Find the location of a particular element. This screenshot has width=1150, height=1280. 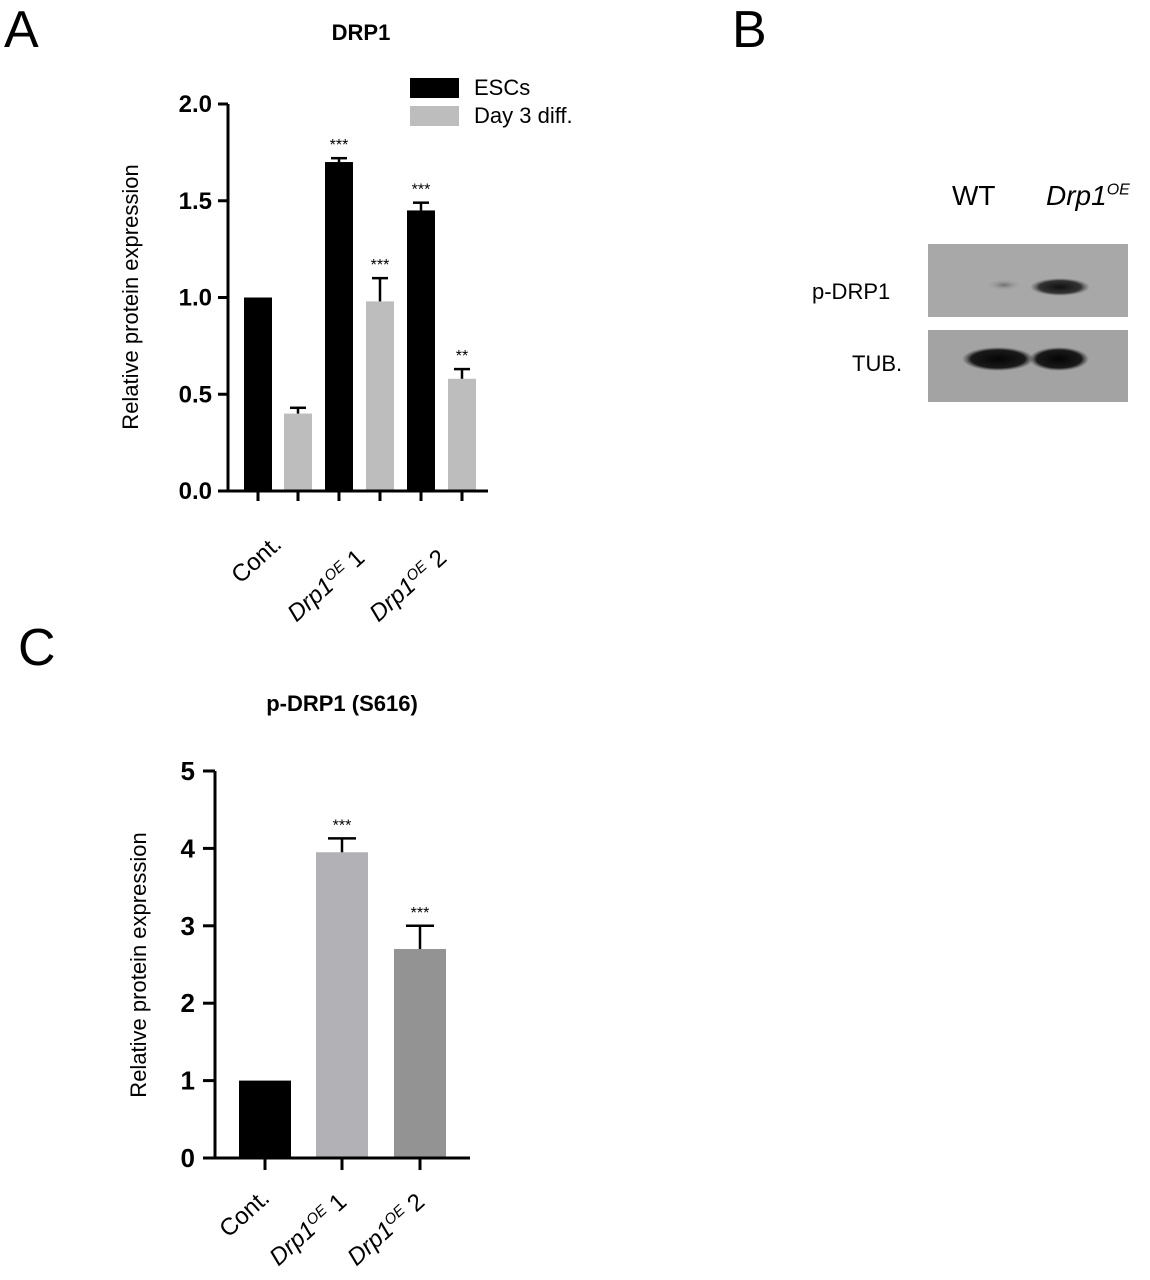

bar-a-series0-cat1 is located at coordinates (339, 327).